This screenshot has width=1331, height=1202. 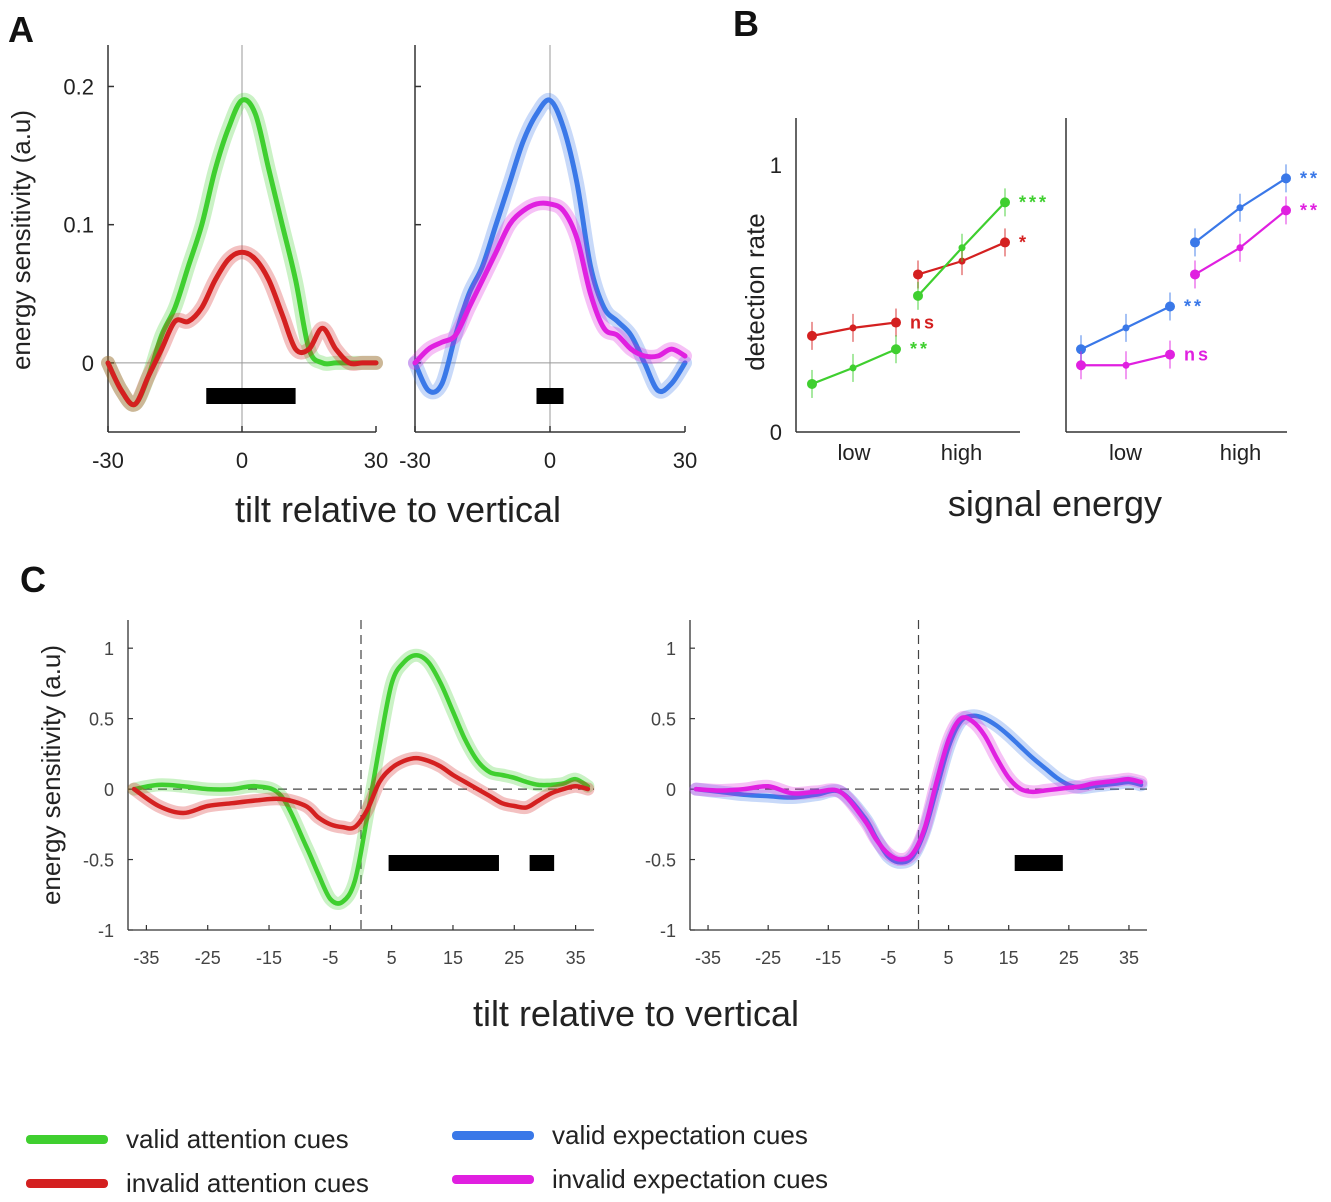 What do you see at coordinates (251, 396) in the screenshot?
I see `significance-bar-a-left` at bounding box center [251, 396].